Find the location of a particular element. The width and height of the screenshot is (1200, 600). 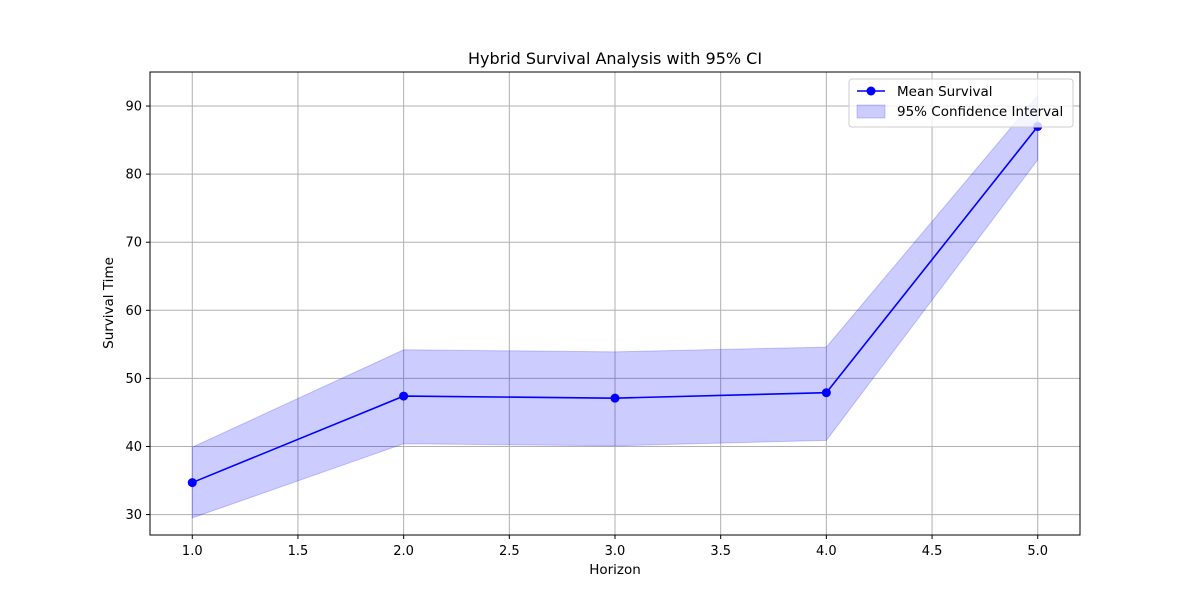

y-tick-label: 90 is located at coordinates (133, 107).